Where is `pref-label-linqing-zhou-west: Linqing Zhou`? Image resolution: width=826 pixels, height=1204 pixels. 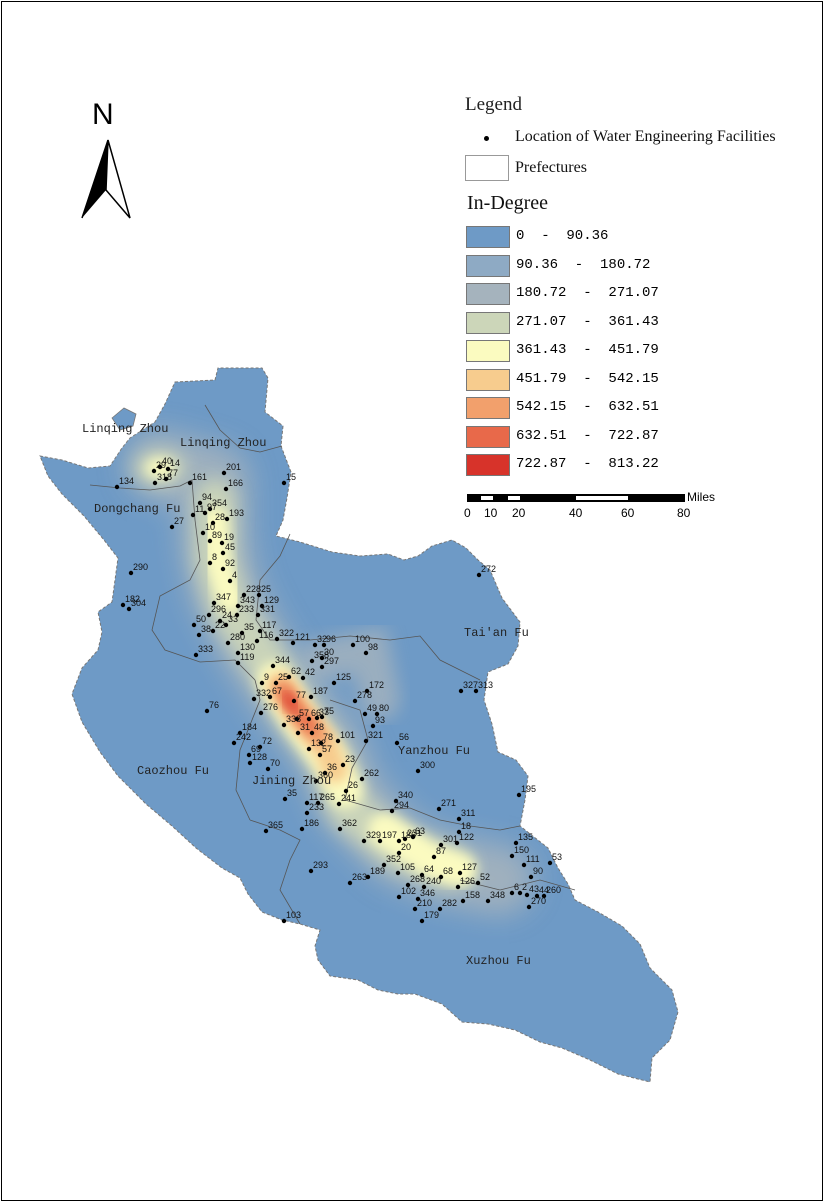 pref-label-linqing-zhou-west: Linqing Zhou is located at coordinates (125, 429).